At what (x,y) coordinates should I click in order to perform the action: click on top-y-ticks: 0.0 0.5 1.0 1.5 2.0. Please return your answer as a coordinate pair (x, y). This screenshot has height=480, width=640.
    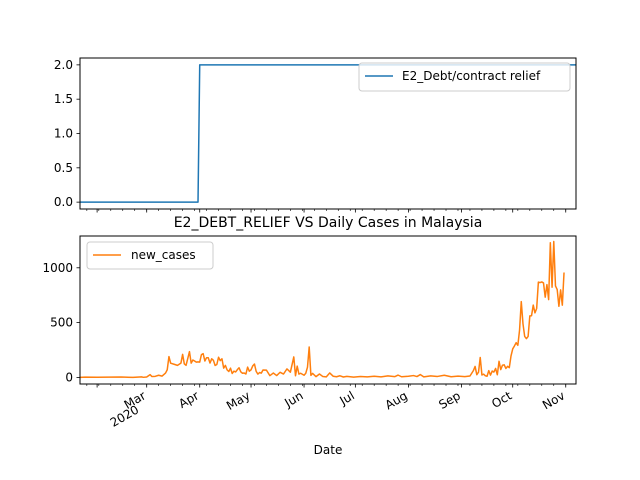
    Looking at the image, I should click on (67, 133).